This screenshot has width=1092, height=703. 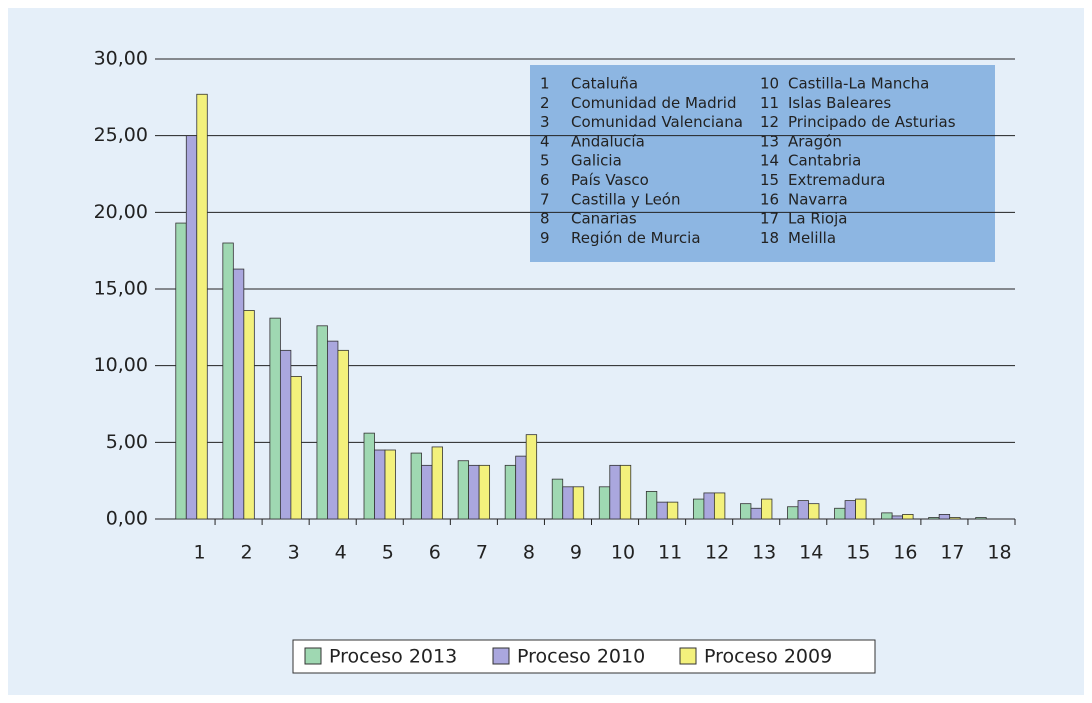 What do you see at coordinates (545, 84) in the screenshot?
I see `key-number: 1` at bounding box center [545, 84].